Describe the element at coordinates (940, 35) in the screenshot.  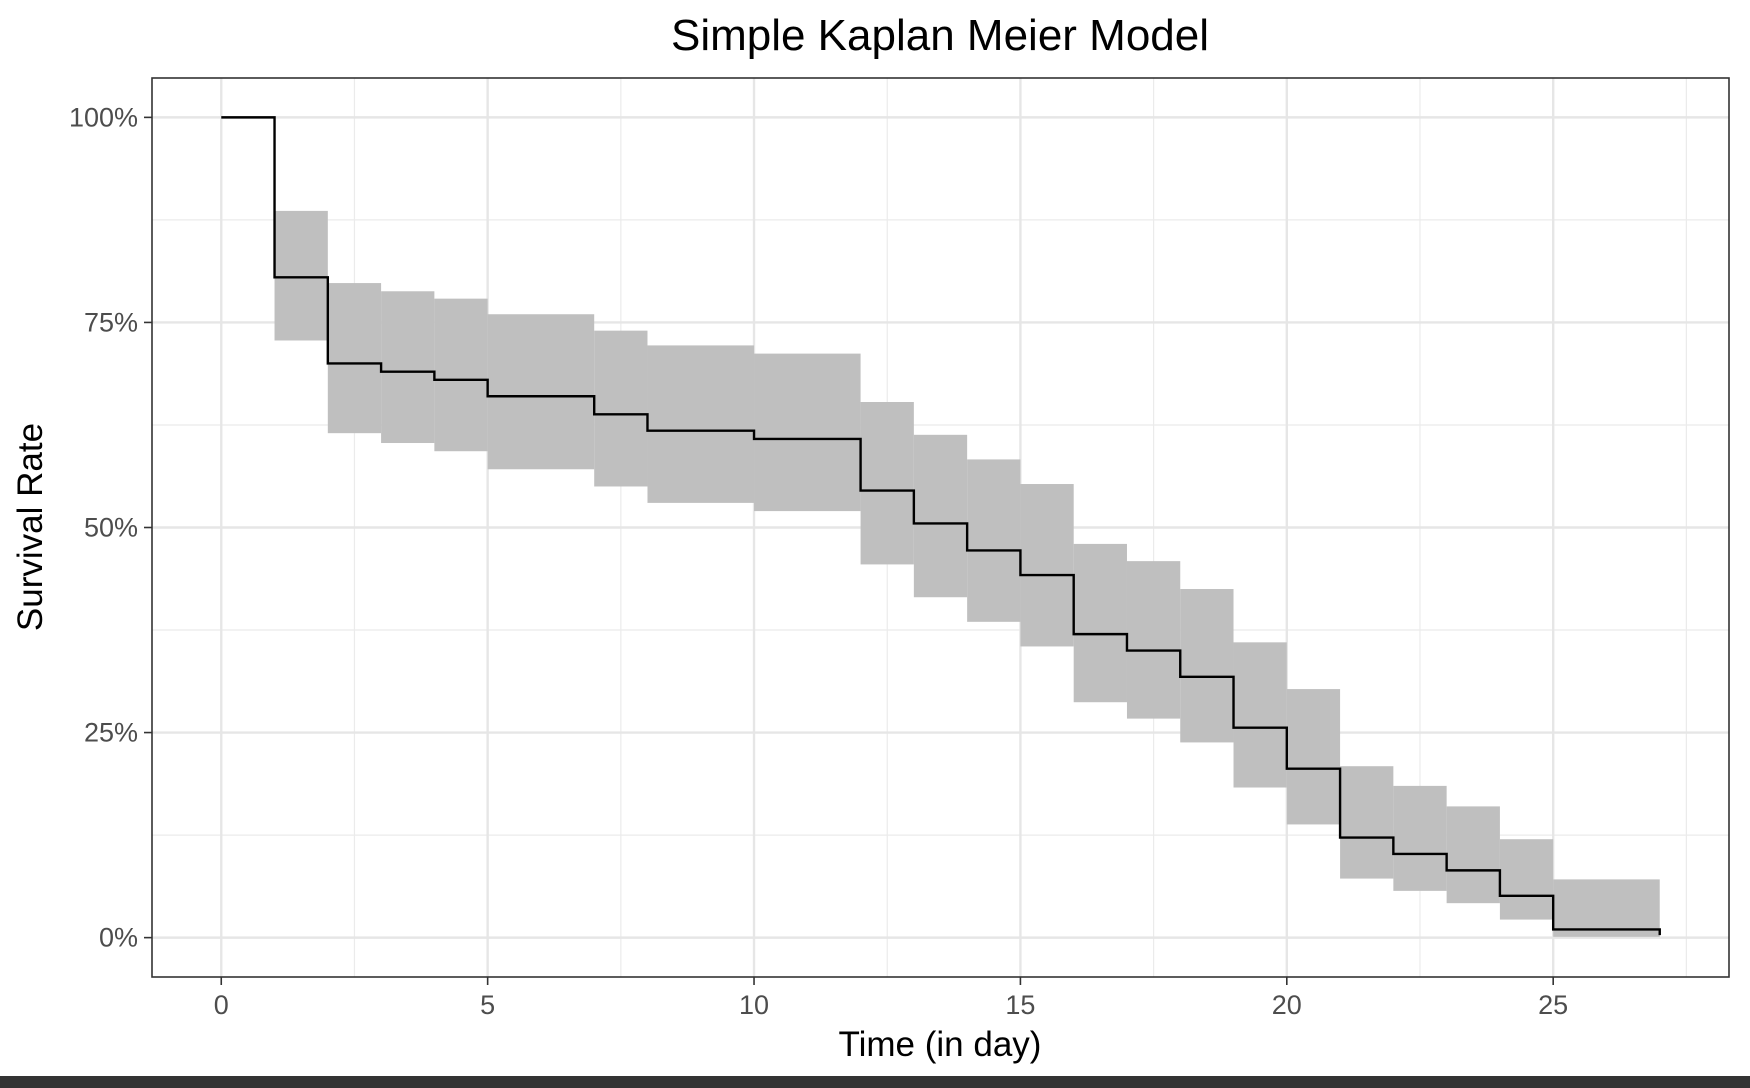
I see `chart-title: Simple Kaplan Meier Model` at that location.